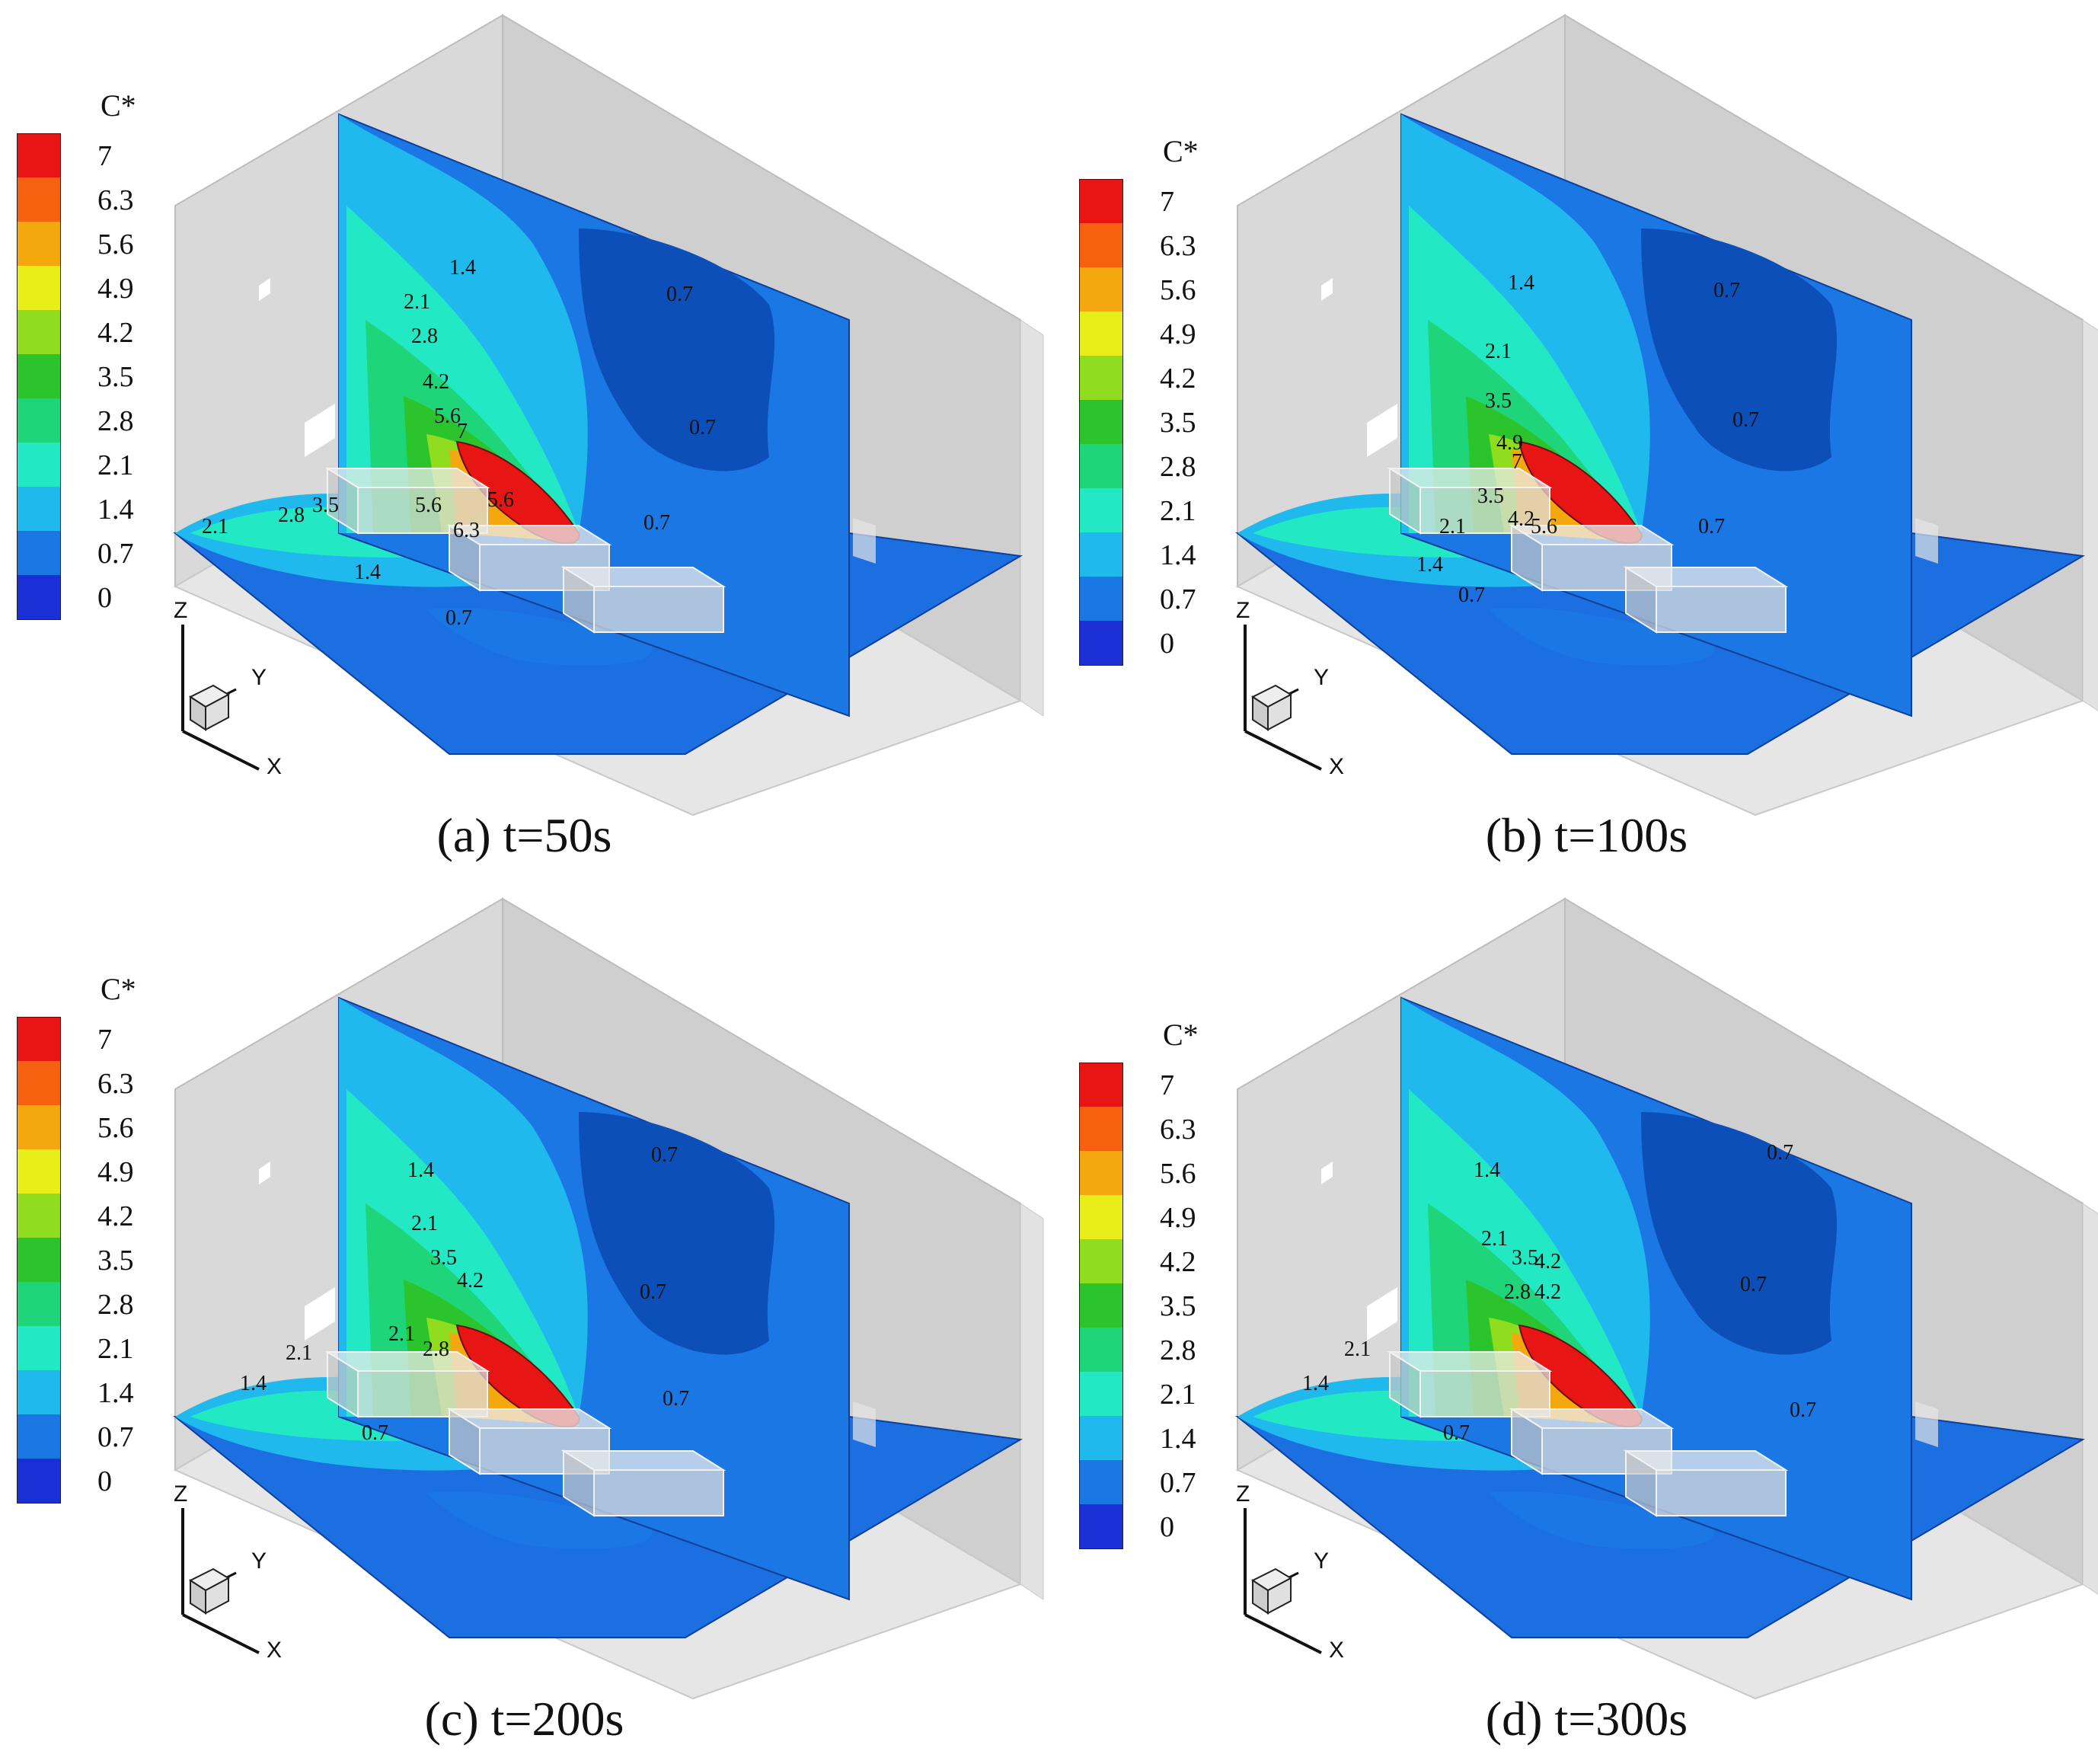 The height and width of the screenshot is (1764, 2098). Describe the element at coordinates (1587, 1719) in the screenshot. I see `panel-caption: (d) t=300s` at that location.